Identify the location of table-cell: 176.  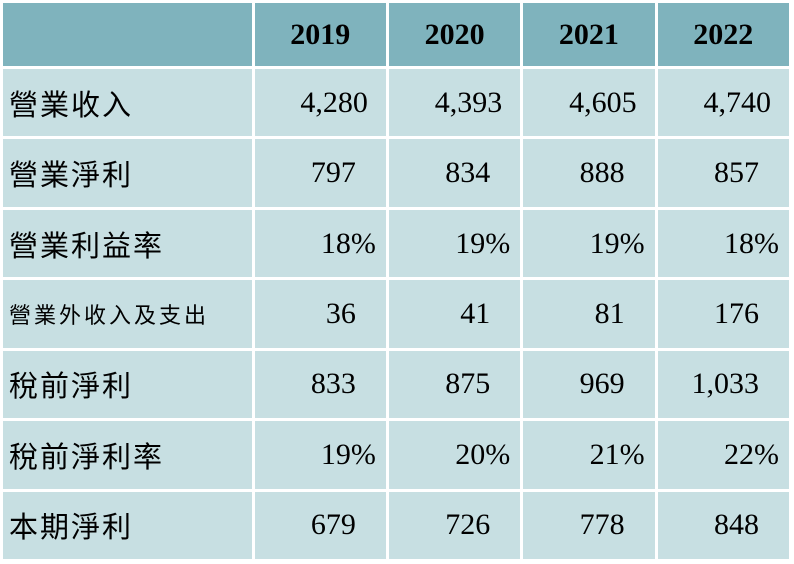
(723, 314).